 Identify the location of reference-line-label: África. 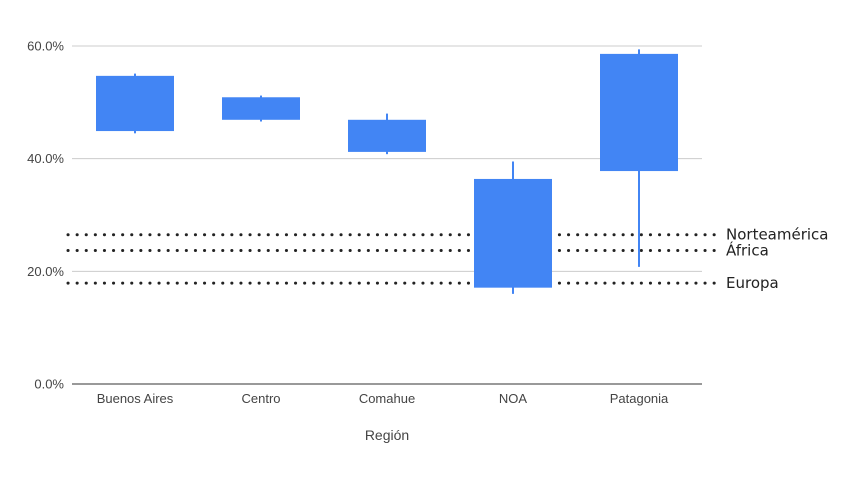
(747, 249).